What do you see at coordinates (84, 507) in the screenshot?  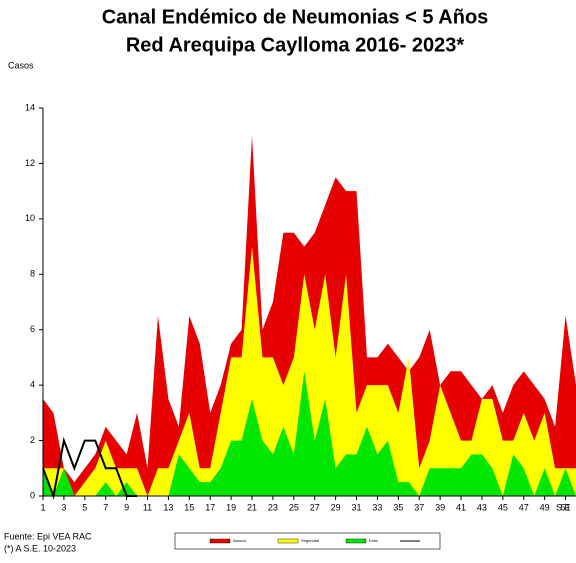 I see `x-tick-label: 5` at bounding box center [84, 507].